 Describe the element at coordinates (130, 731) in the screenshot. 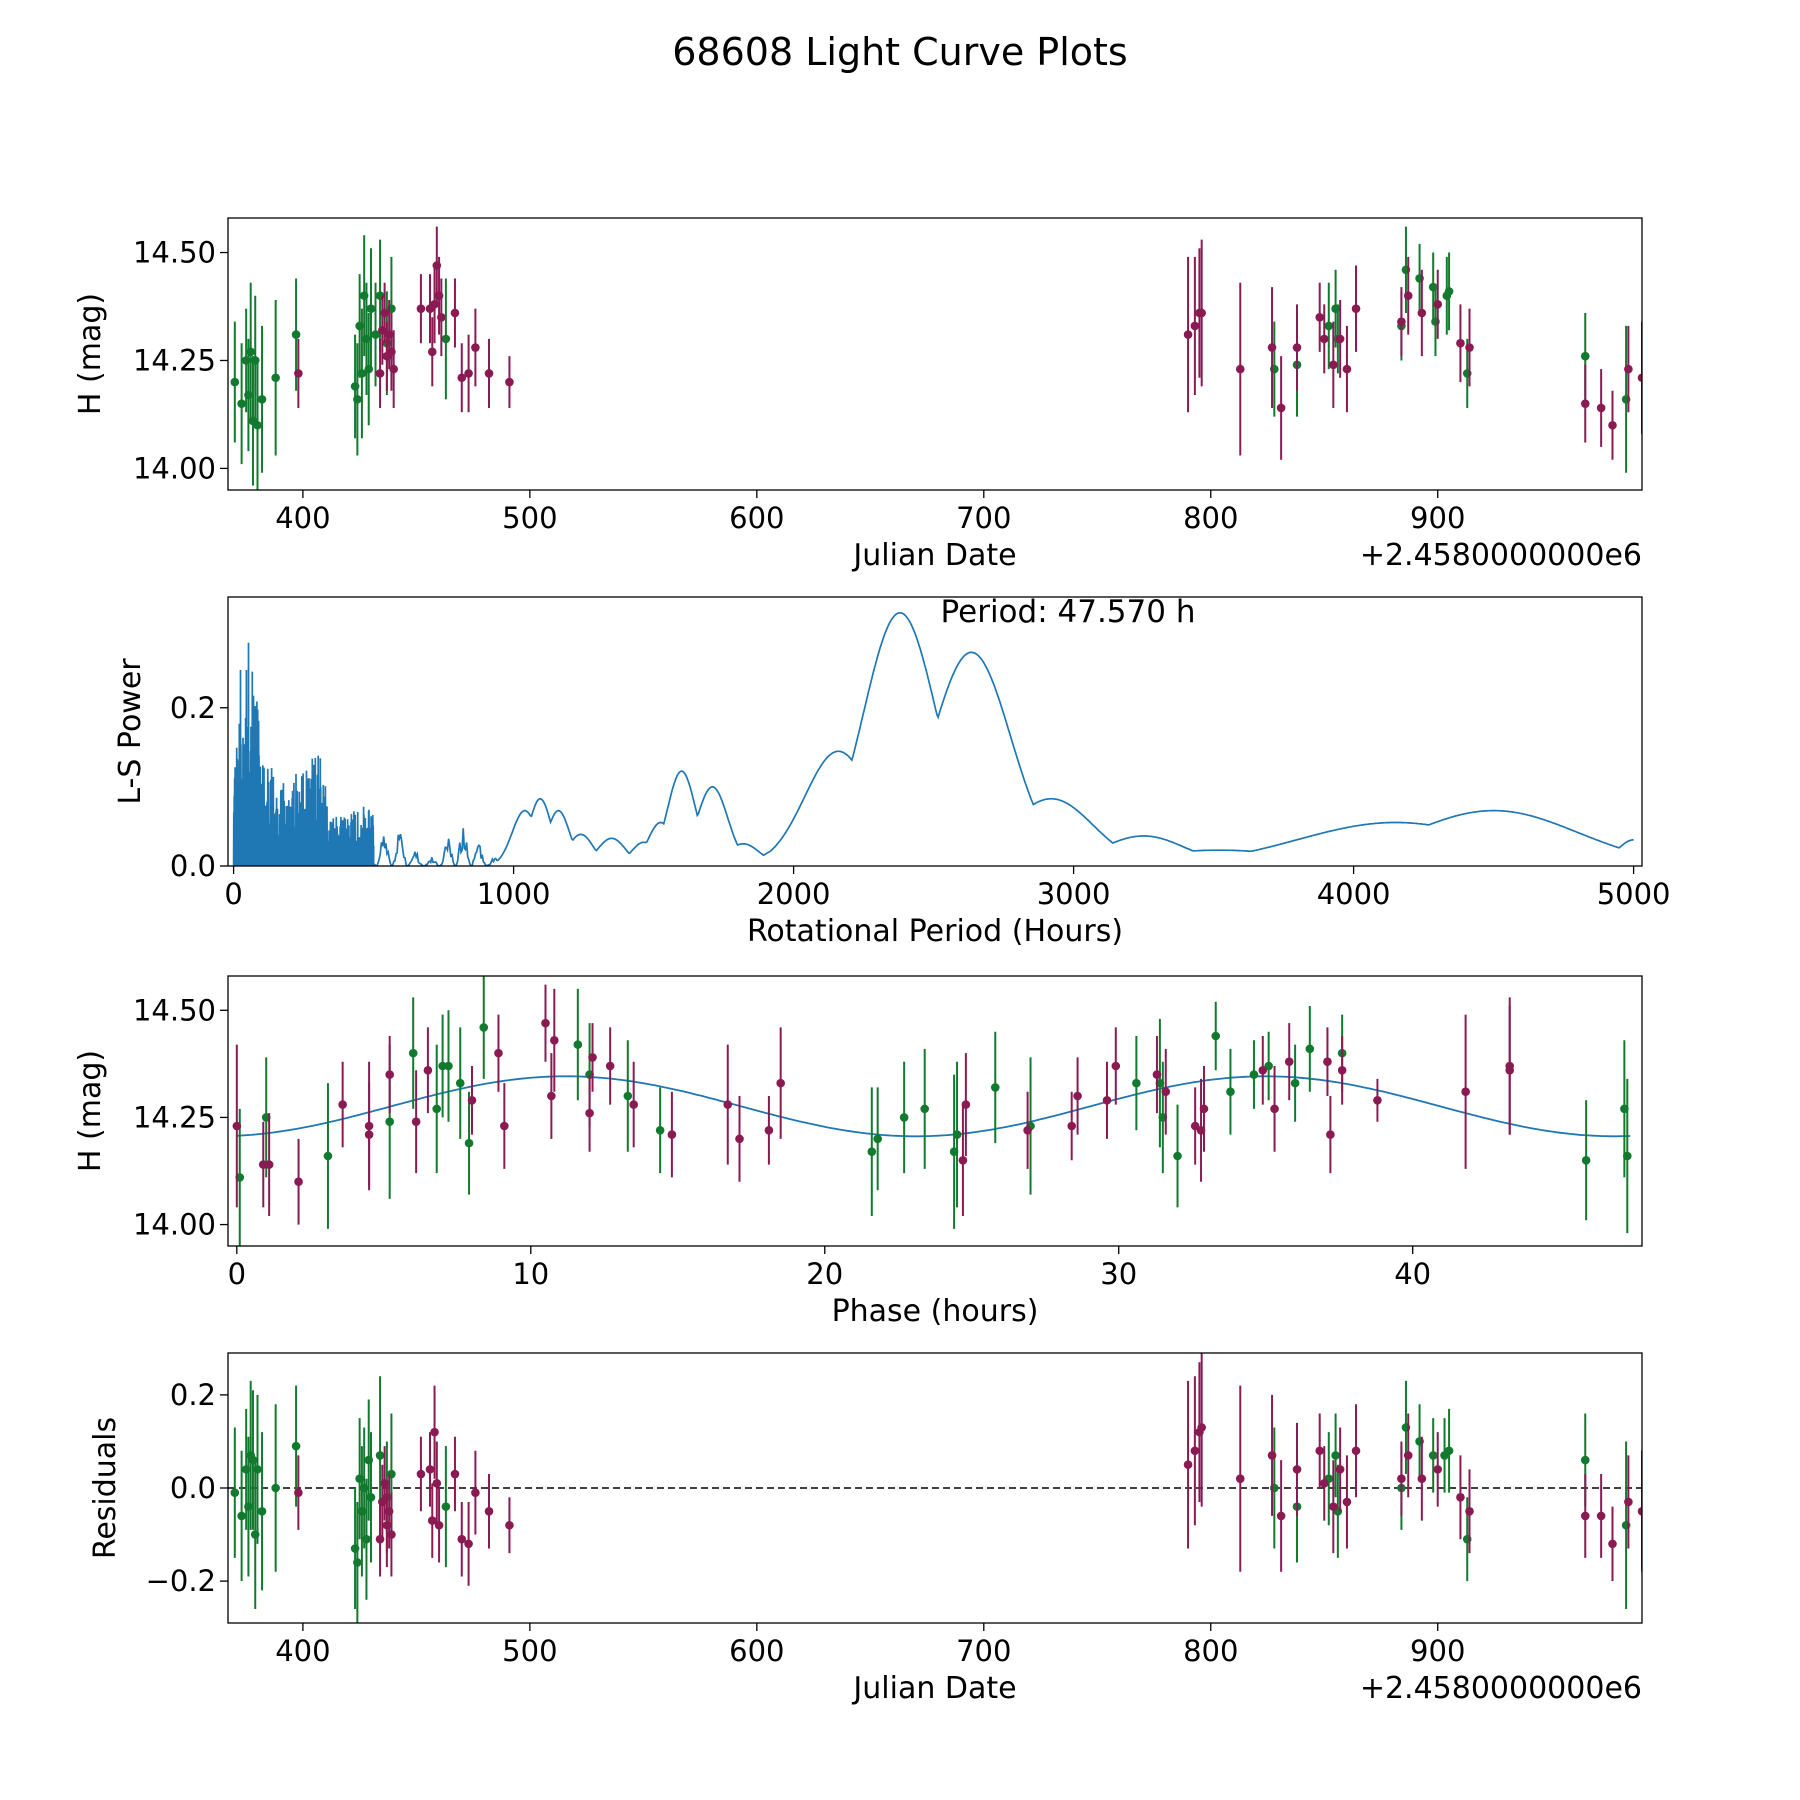

I see `y-axis-label: L-S Power` at that location.